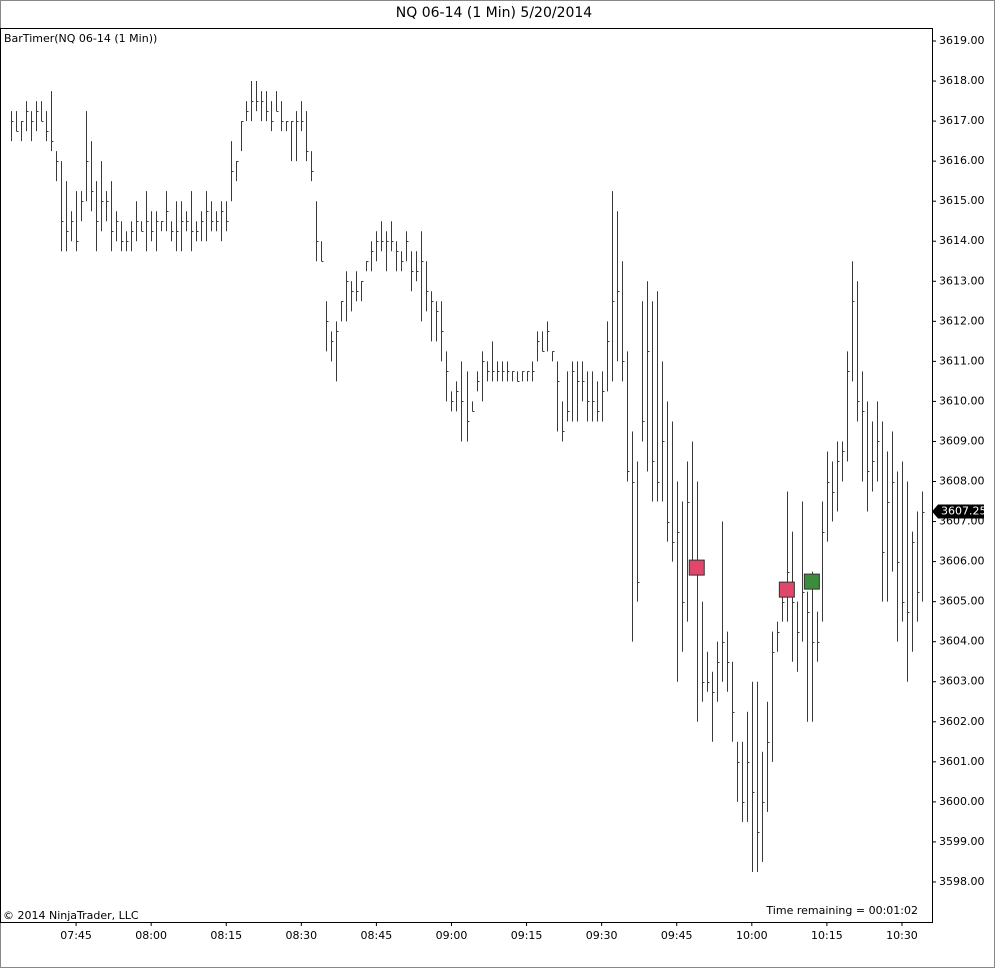 The image size is (995, 973). I want to click on last-price-tag, so click(958, 511).